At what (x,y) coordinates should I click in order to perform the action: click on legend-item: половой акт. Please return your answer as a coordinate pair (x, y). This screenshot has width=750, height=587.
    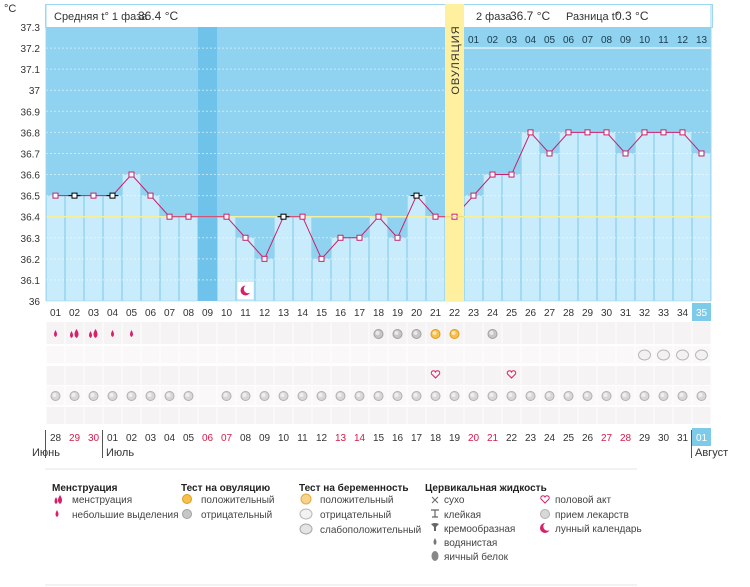
    Looking at the image, I should click on (583, 500).